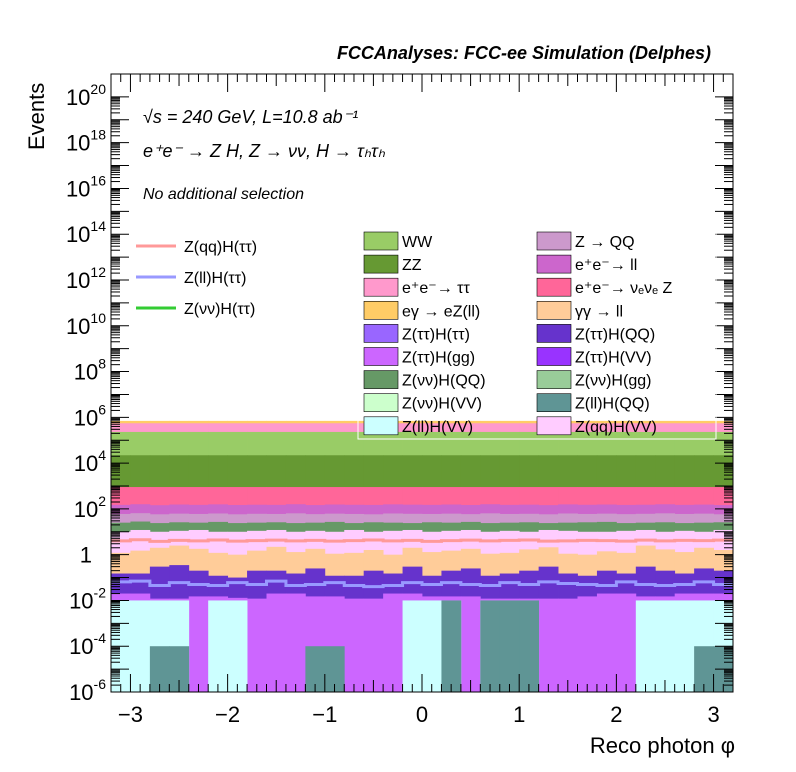 The width and height of the screenshot is (796, 772). What do you see at coordinates (90, 507) in the screenshot?
I see `y-tick-label: 10²` at bounding box center [90, 507].